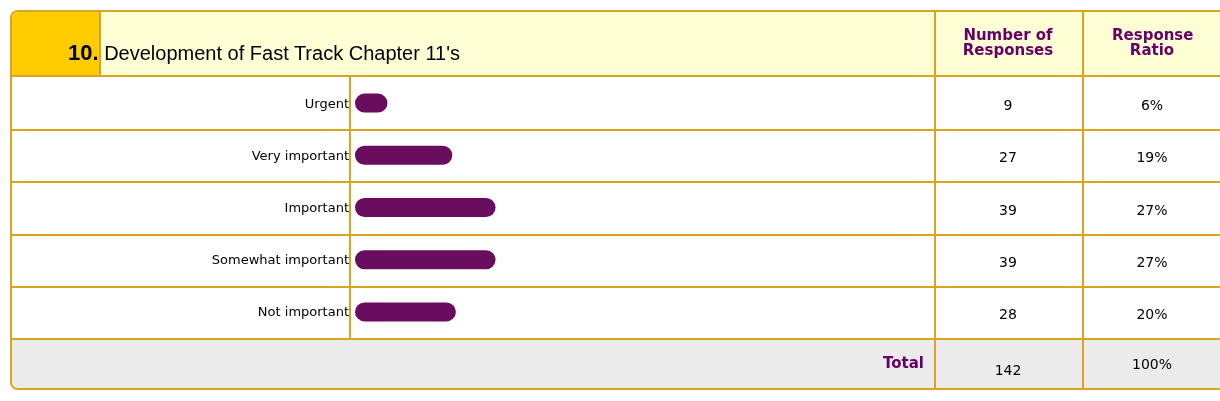 The width and height of the screenshot is (1220, 401). What do you see at coordinates (303, 312) in the screenshot?
I see `y-tick-label: Not important` at bounding box center [303, 312].